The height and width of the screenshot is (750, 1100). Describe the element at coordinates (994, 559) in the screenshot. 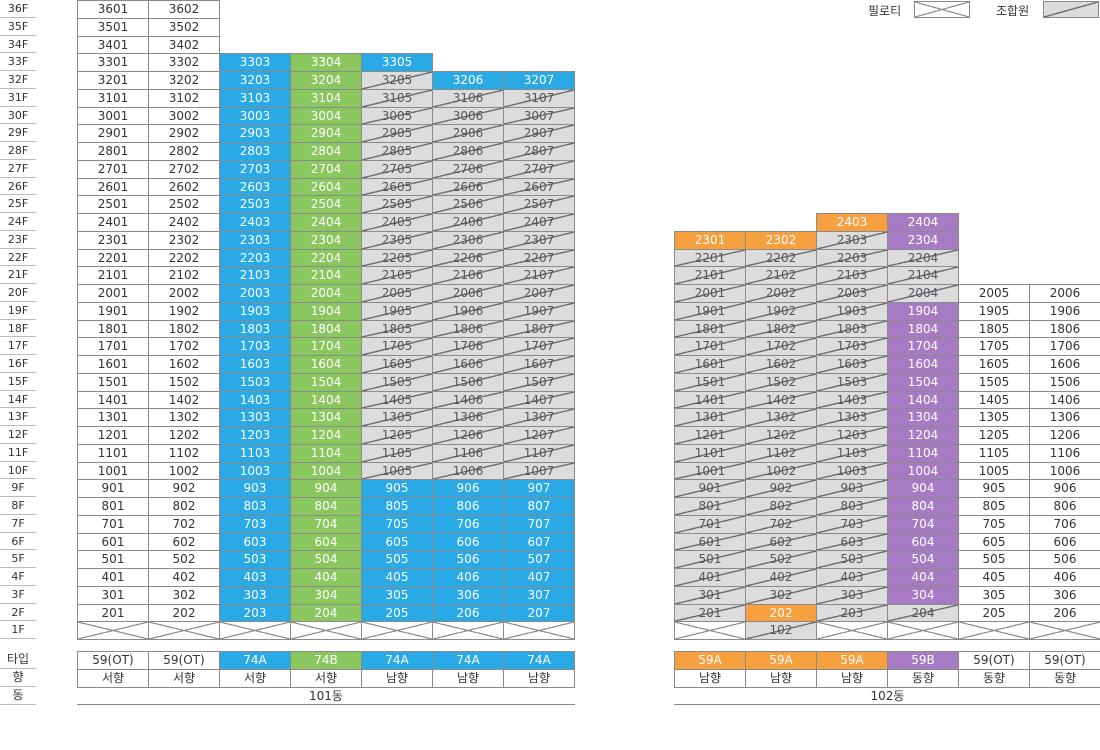

I see `unit-cell: 505` at that location.